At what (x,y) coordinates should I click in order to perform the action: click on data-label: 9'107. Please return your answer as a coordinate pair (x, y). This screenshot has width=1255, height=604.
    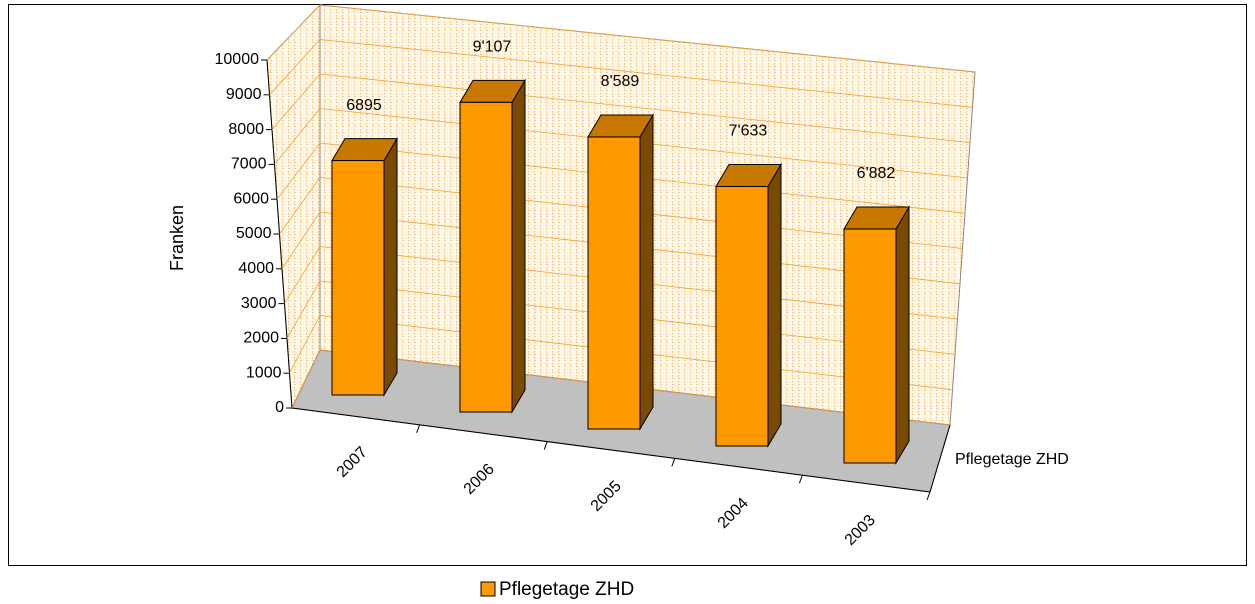
    Looking at the image, I should click on (492, 47).